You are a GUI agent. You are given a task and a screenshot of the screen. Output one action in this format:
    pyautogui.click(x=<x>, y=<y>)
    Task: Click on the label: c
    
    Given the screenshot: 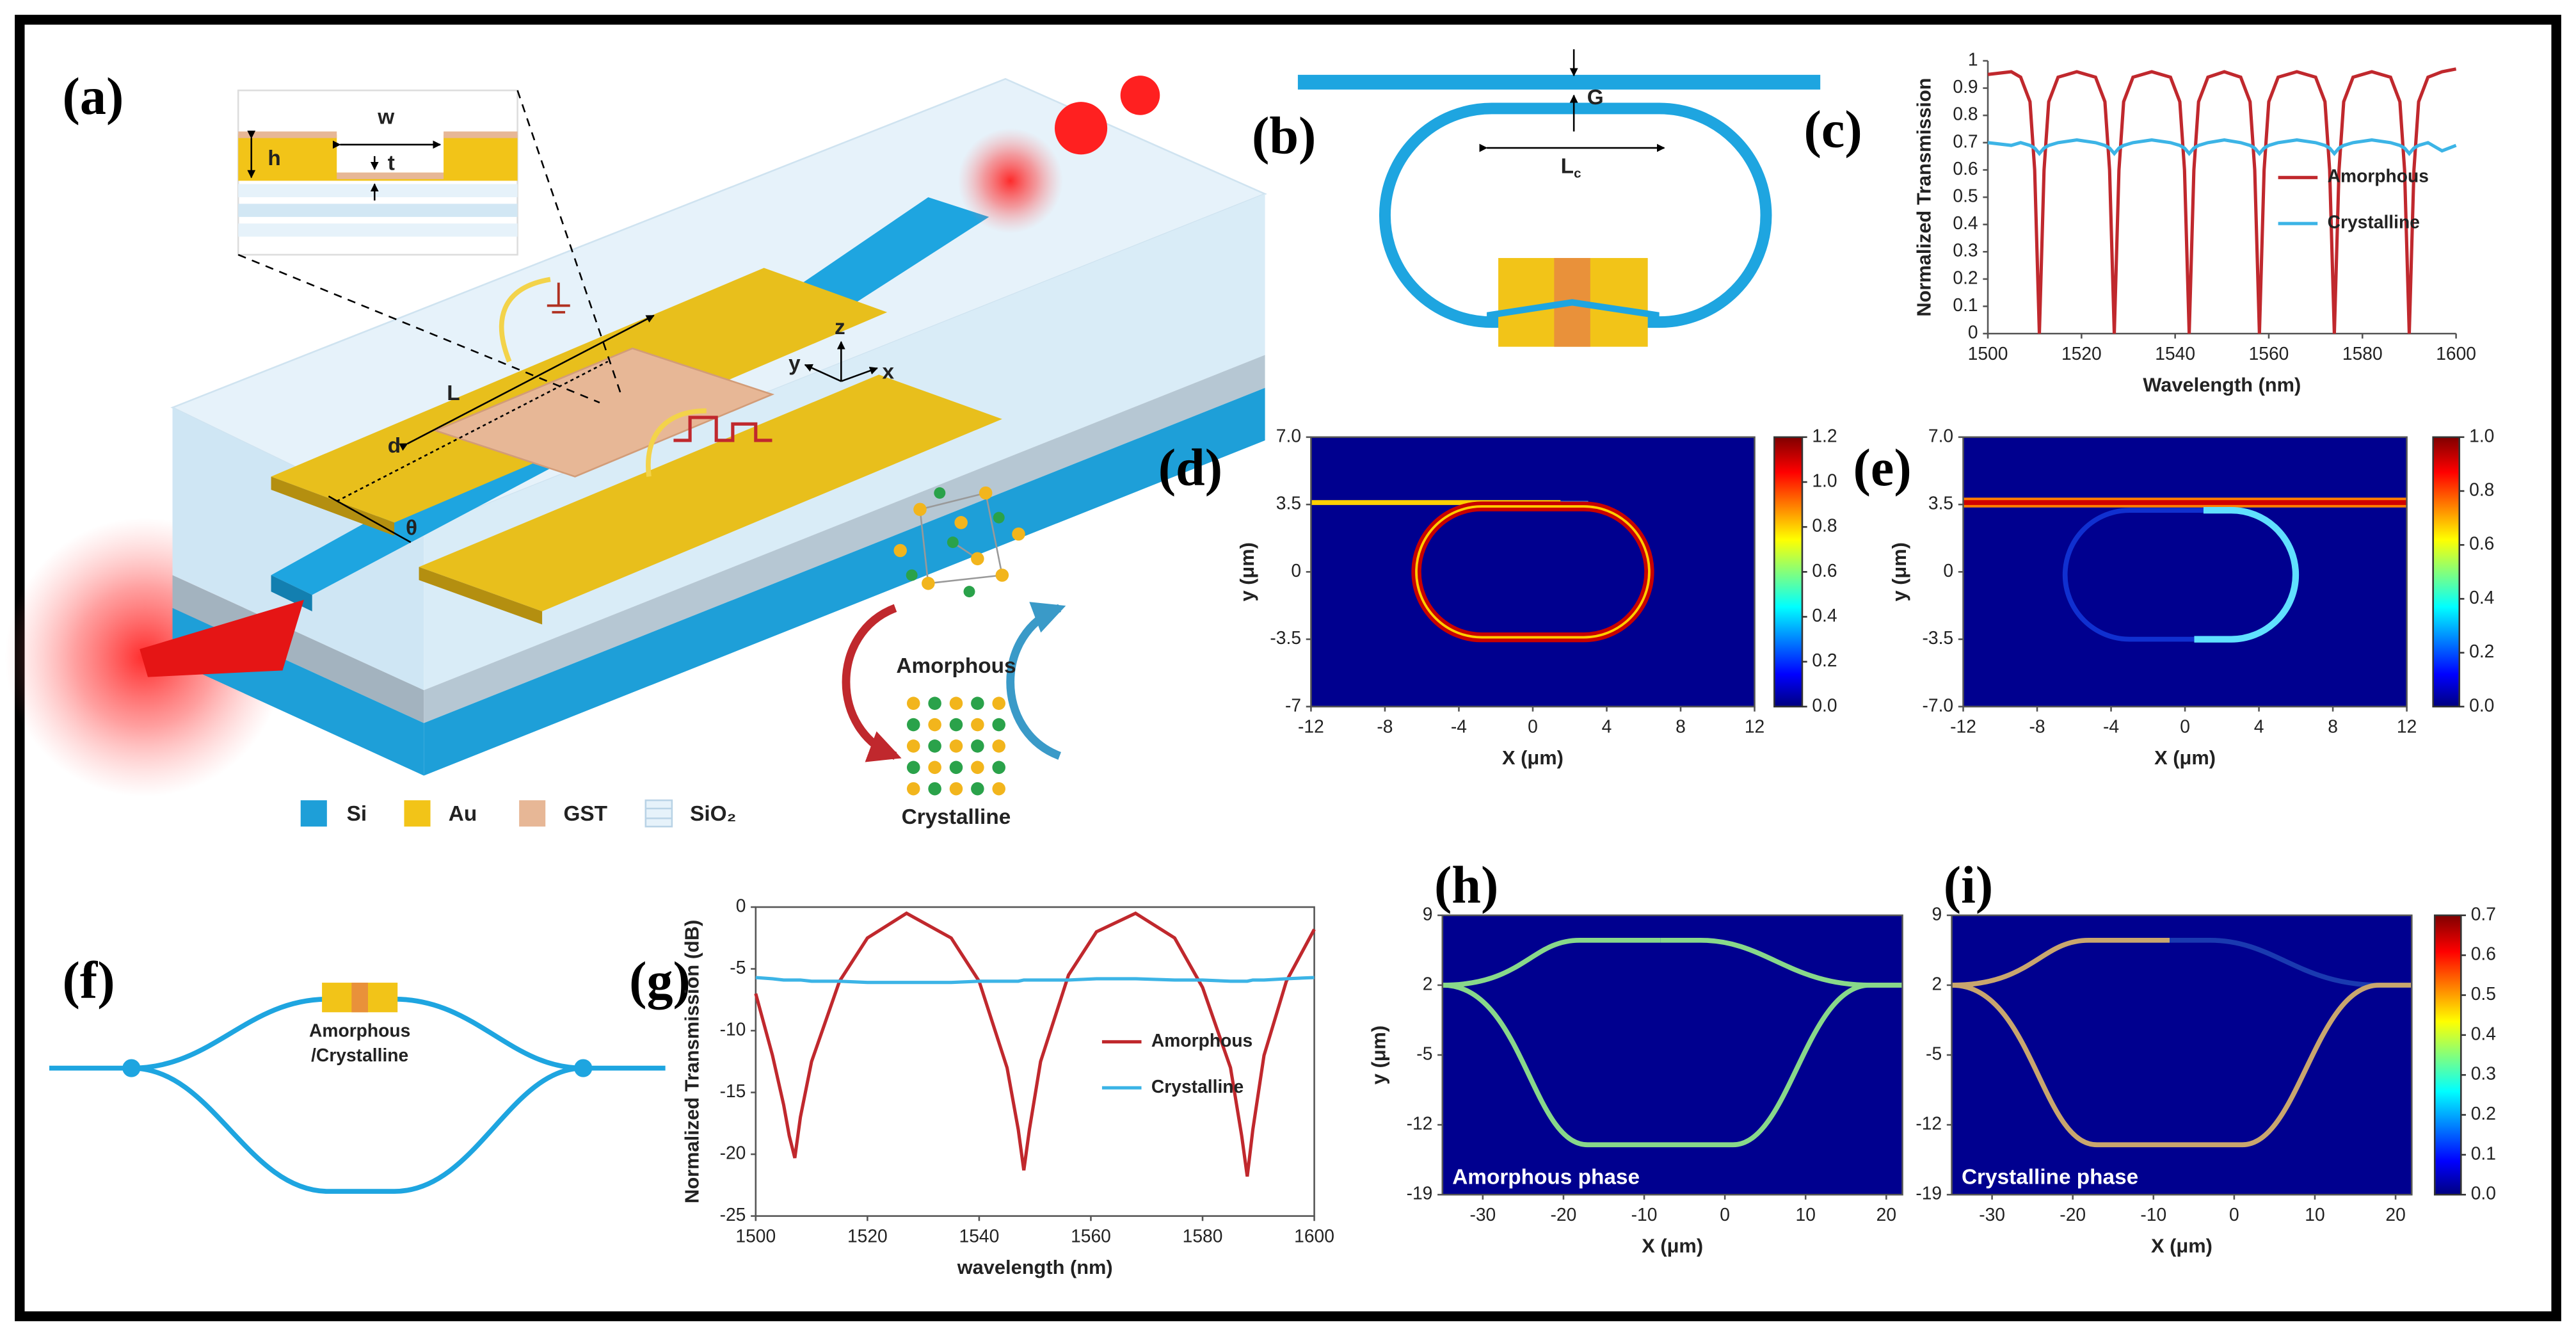 What is the action you would take?
    pyautogui.click(x=1577, y=173)
    